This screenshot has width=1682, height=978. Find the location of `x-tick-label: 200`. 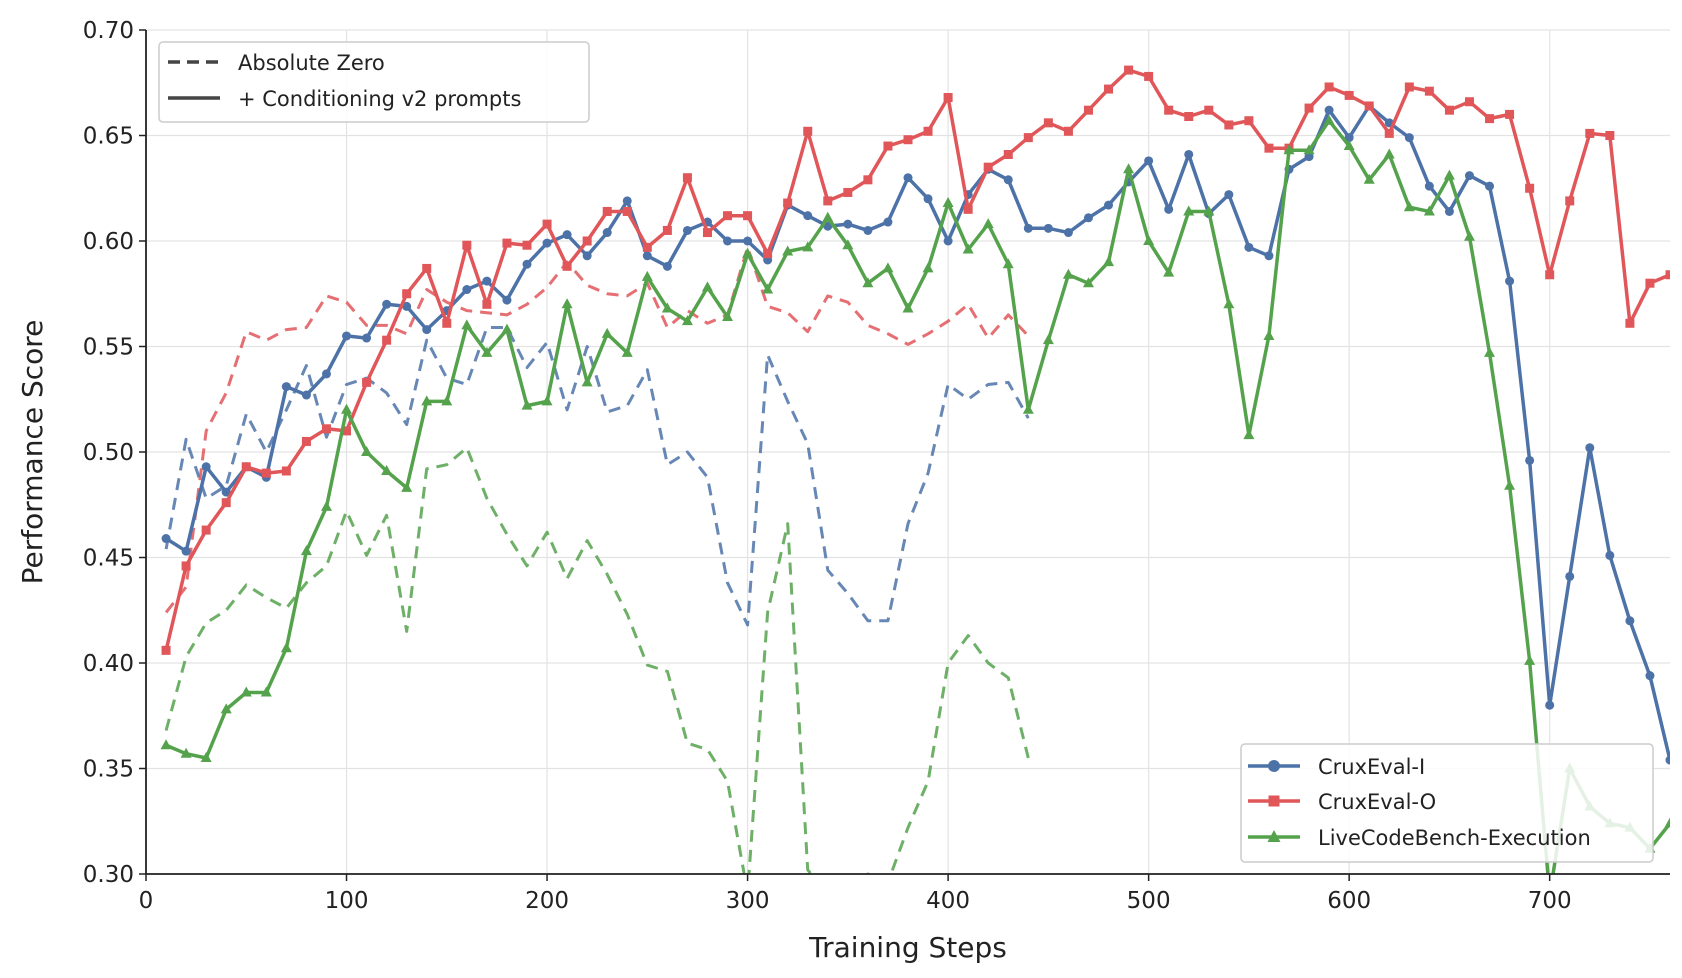

x-tick-label: 200 is located at coordinates (547, 901).